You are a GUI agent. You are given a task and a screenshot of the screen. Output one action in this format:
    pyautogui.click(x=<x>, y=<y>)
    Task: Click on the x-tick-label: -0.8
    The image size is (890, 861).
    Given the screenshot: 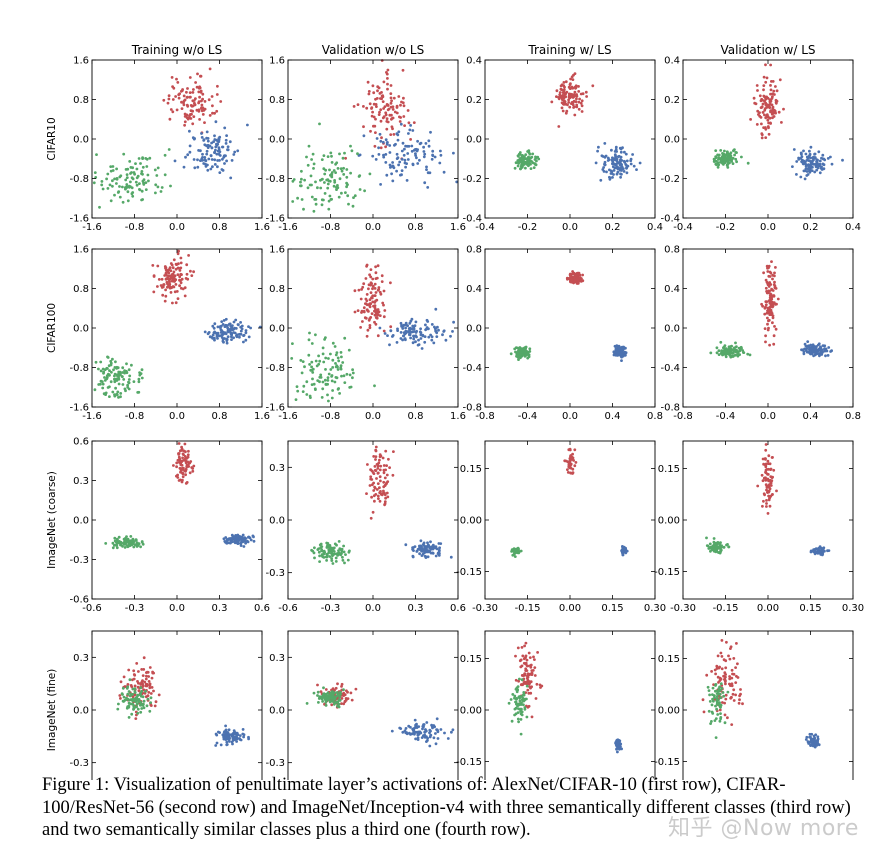 What is the action you would take?
    pyautogui.click(x=135, y=416)
    